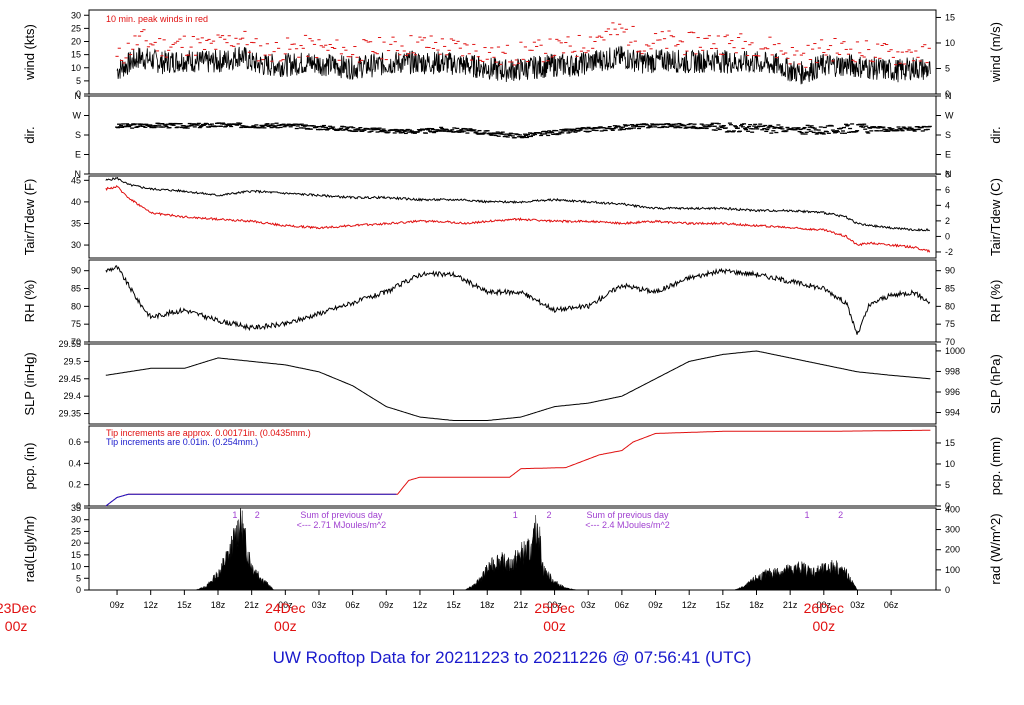 The width and height of the screenshot is (1024, 705). What do you see at coordinates (723, 605) in the screenshot?
I see `x-tick-label: 15z` at bounding box center [723, 605].